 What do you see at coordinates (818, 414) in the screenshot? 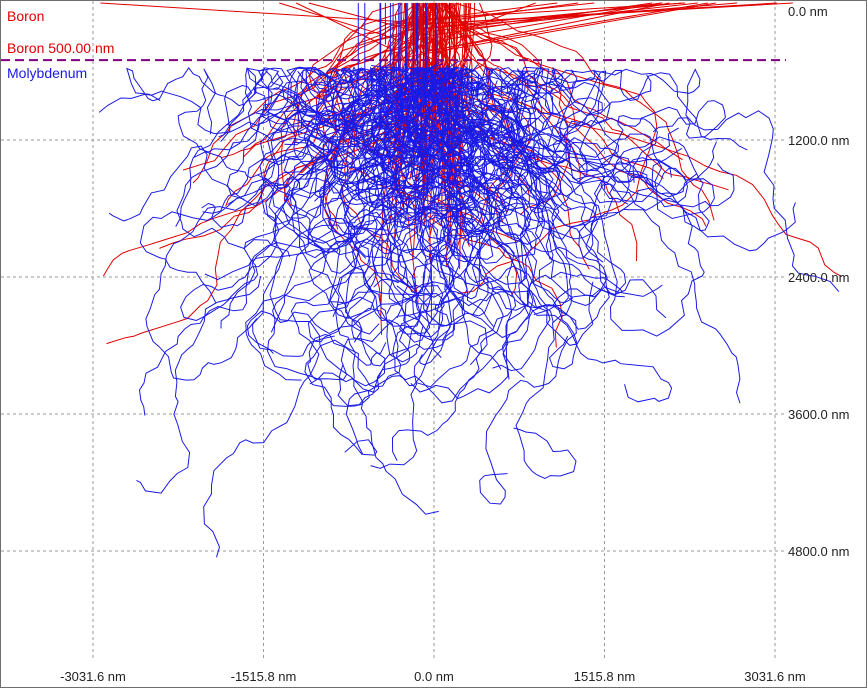
I see `y-tick-label: 3600.0 nm` at bounding box center [818, 414].